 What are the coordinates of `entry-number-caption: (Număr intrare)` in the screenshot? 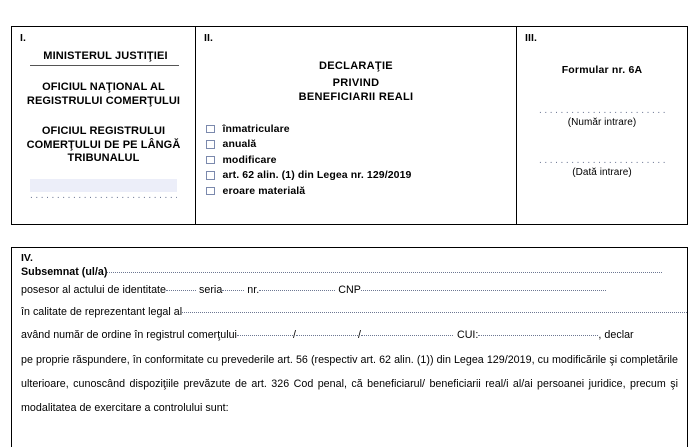 It's located at (602, 122).